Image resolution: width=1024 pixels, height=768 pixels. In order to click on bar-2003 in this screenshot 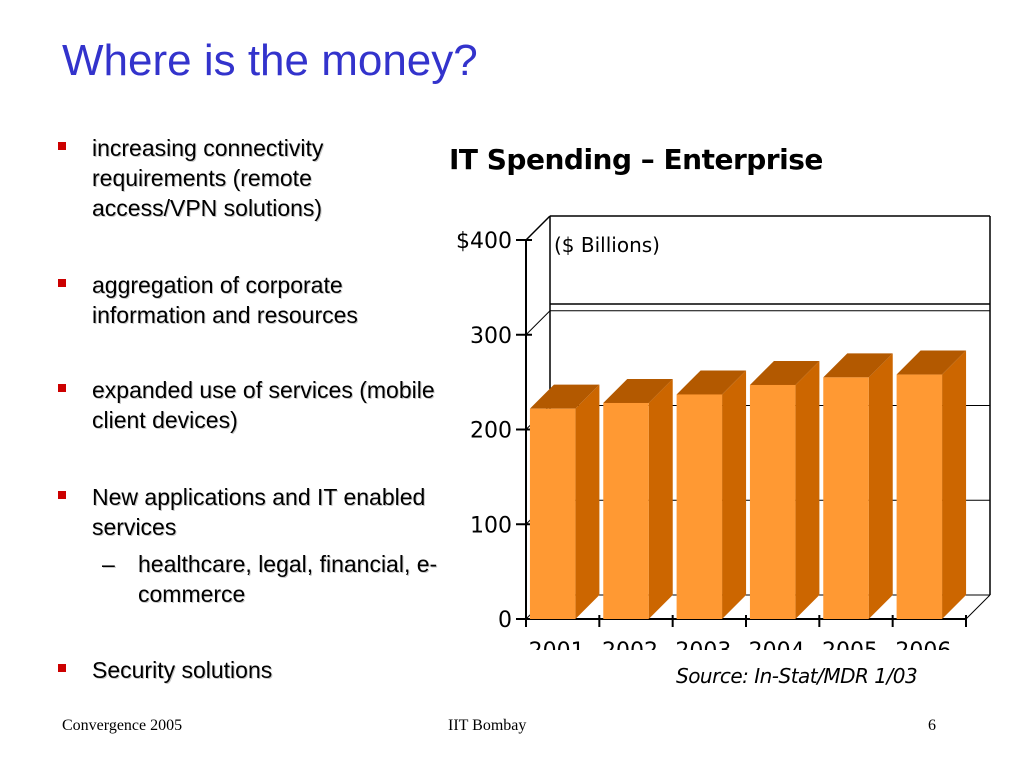, I will do `click(711, 494)`.